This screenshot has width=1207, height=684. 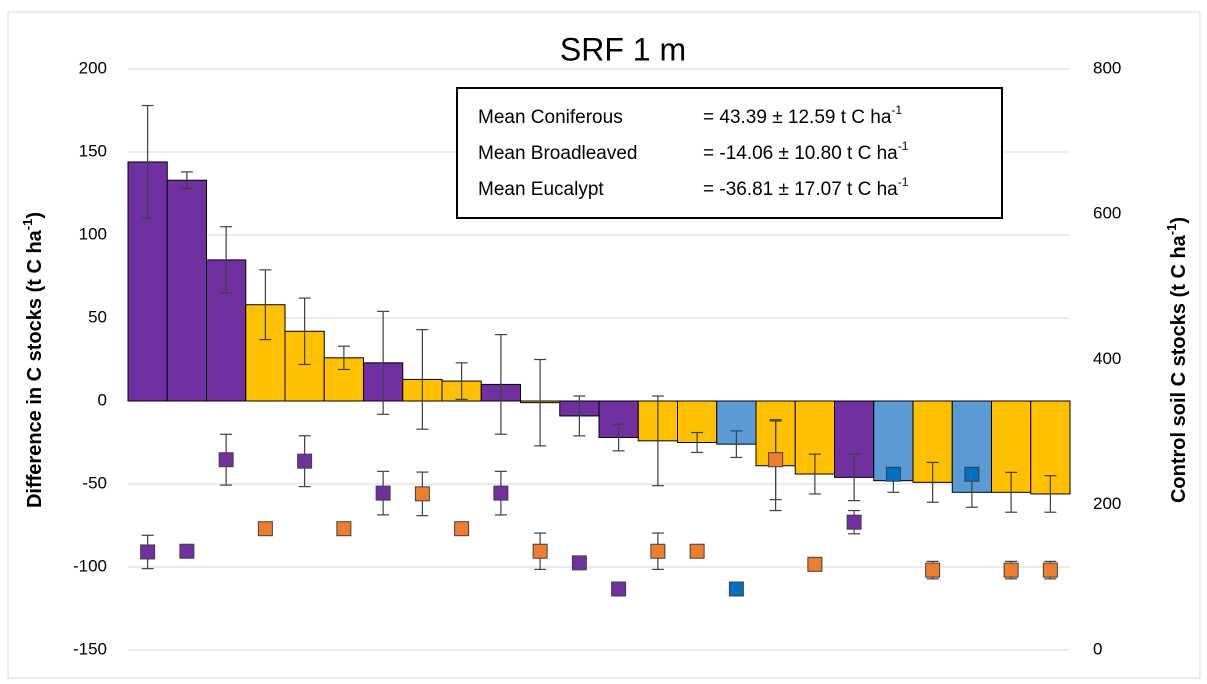 What do you see at coordinates (1097, 648) in the screenshot?
I see `y2-tick-label: 0` at bounding box center [1097, 648].